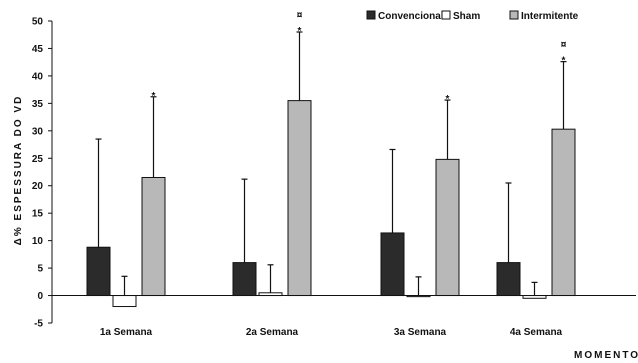  I want to click on legend-label: Convencional, so click(411, 16).